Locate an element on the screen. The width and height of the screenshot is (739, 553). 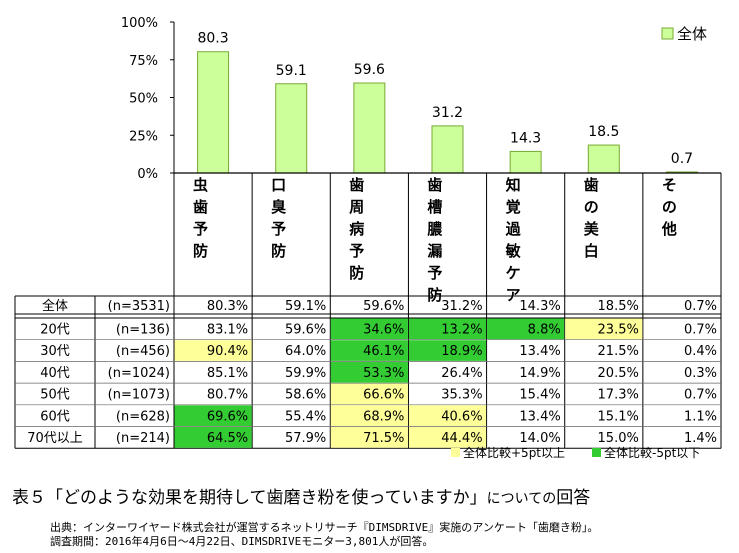
row-value: 44.4% is located at coordinates (461, 438).